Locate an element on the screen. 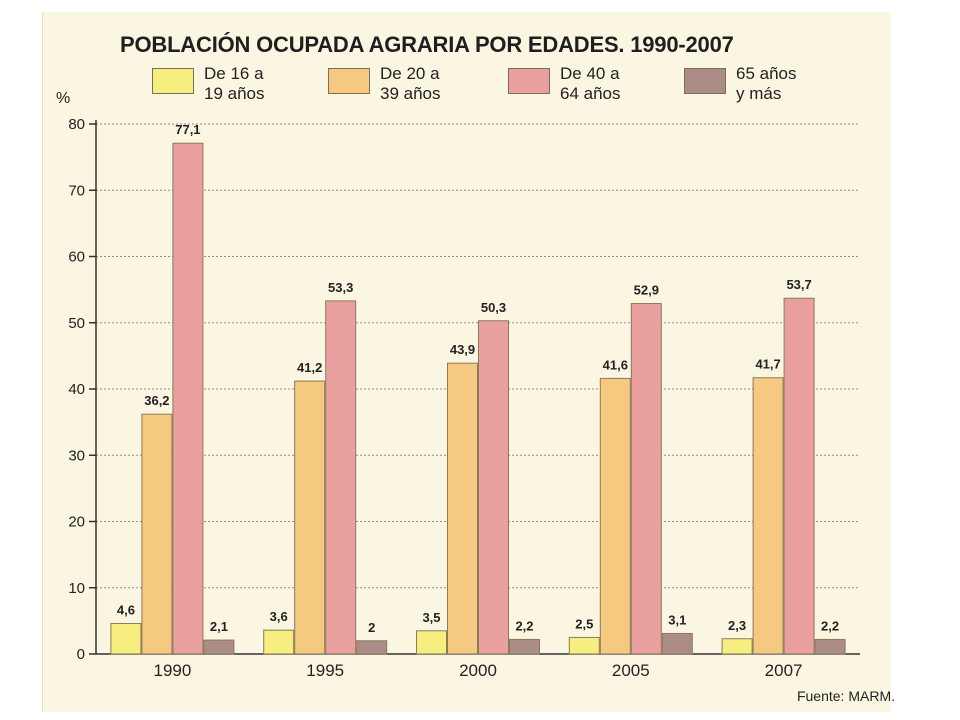  x-tick-label: 2005 is located at coordinates (631, 670).